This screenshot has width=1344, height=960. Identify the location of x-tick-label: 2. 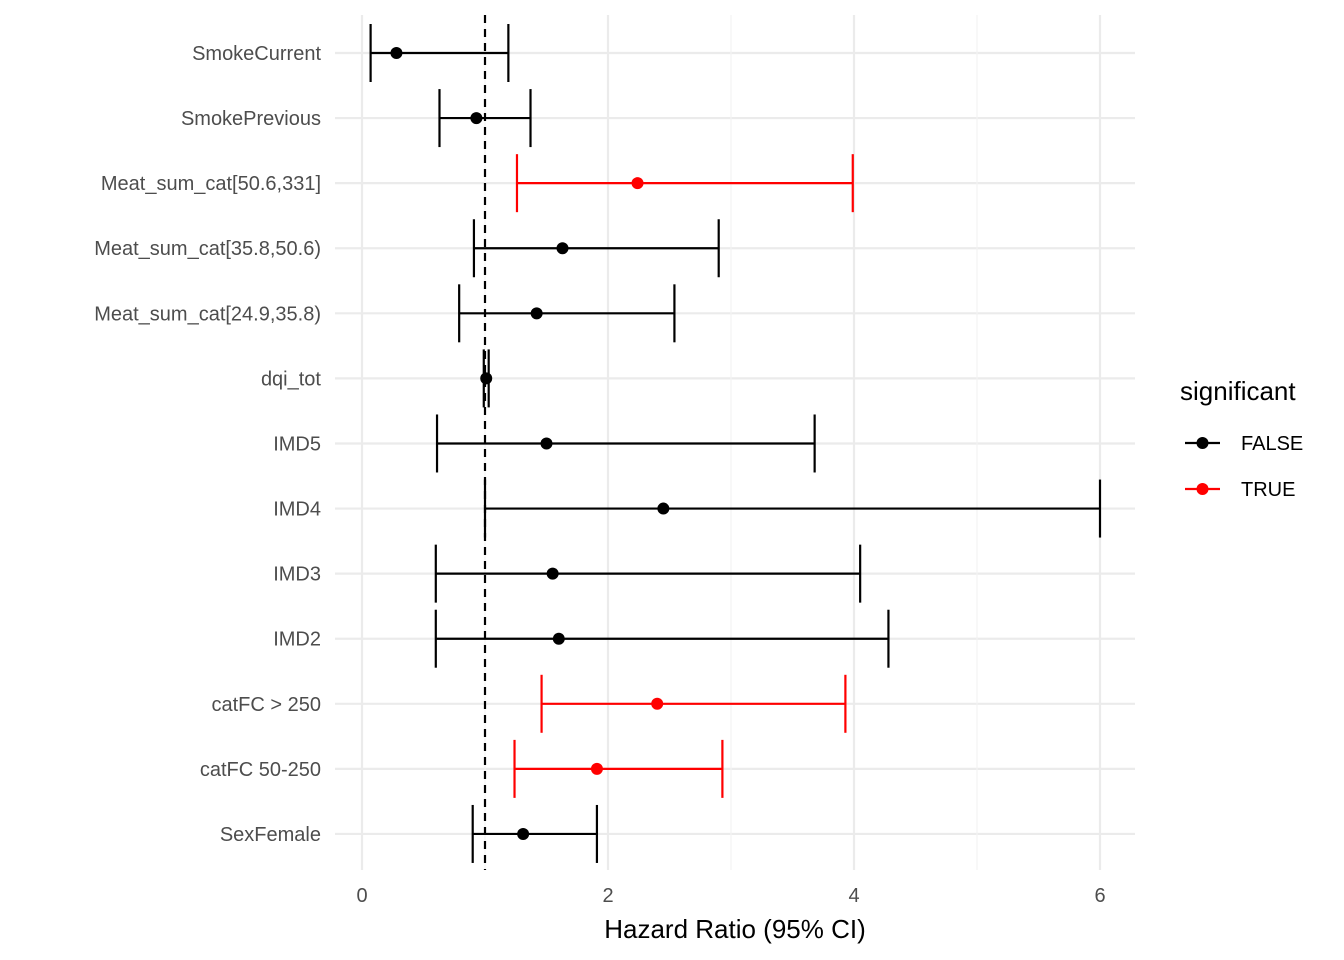
(607, 896).